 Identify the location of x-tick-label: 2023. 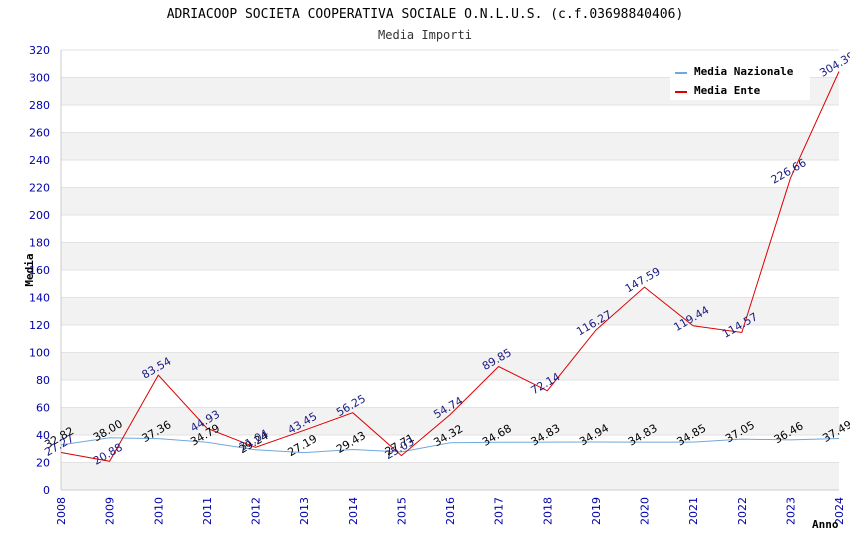
(790, 511).